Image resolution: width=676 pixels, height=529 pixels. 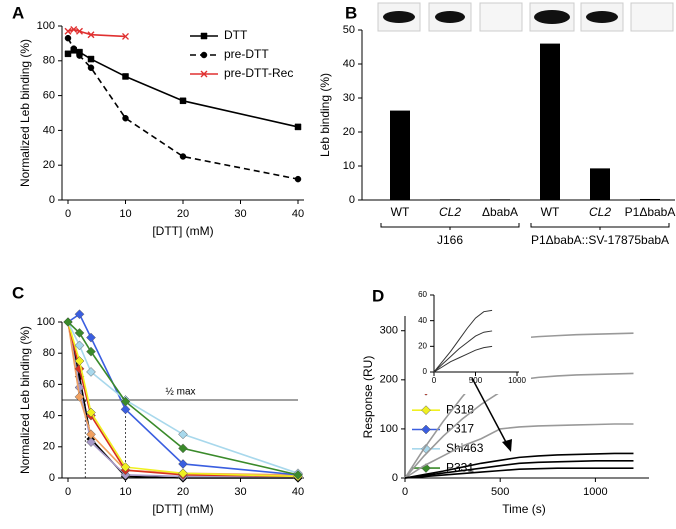 I want to click on y-axis-label: Response (RU), so click(x=368, y=397).